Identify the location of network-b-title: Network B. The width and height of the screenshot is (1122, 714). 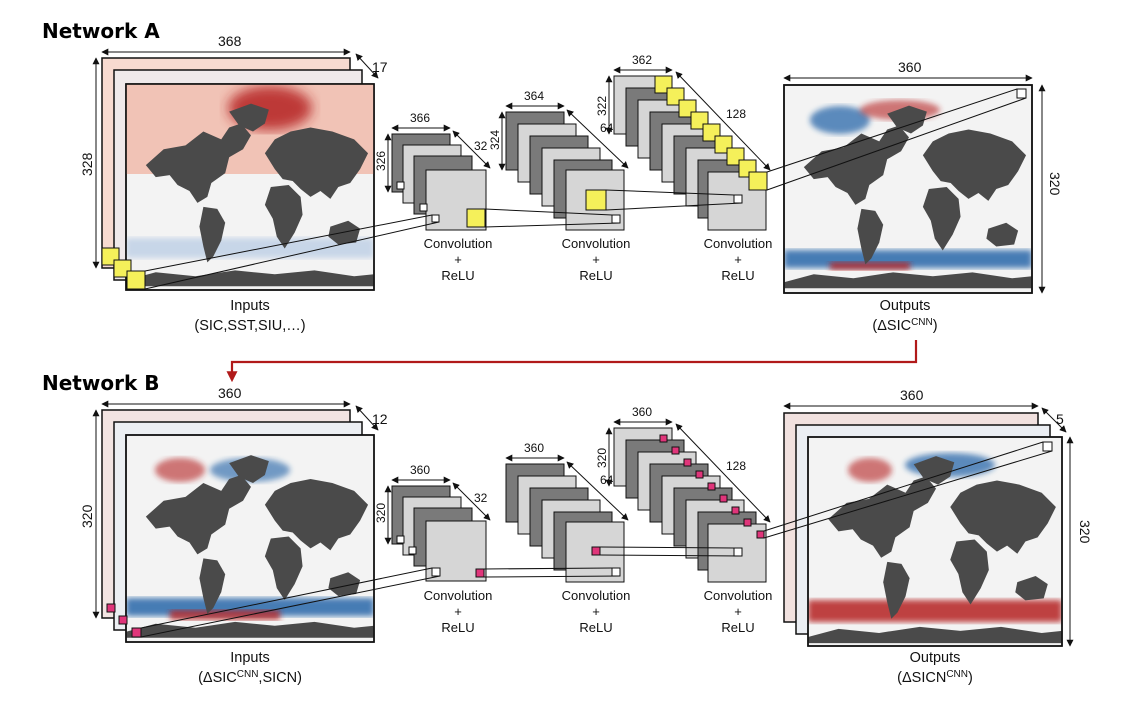
(100, 383).